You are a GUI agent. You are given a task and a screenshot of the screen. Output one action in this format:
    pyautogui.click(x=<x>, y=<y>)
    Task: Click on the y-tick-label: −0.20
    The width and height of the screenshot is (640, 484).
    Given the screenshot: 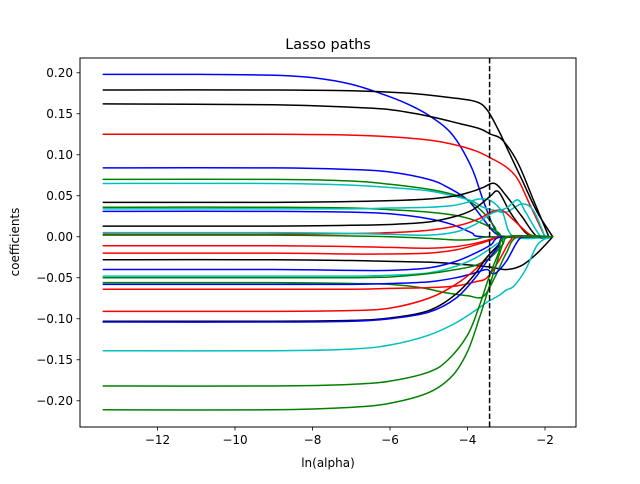 What is the action you would take?
    pyautogui.click(x=54, y=401)
    